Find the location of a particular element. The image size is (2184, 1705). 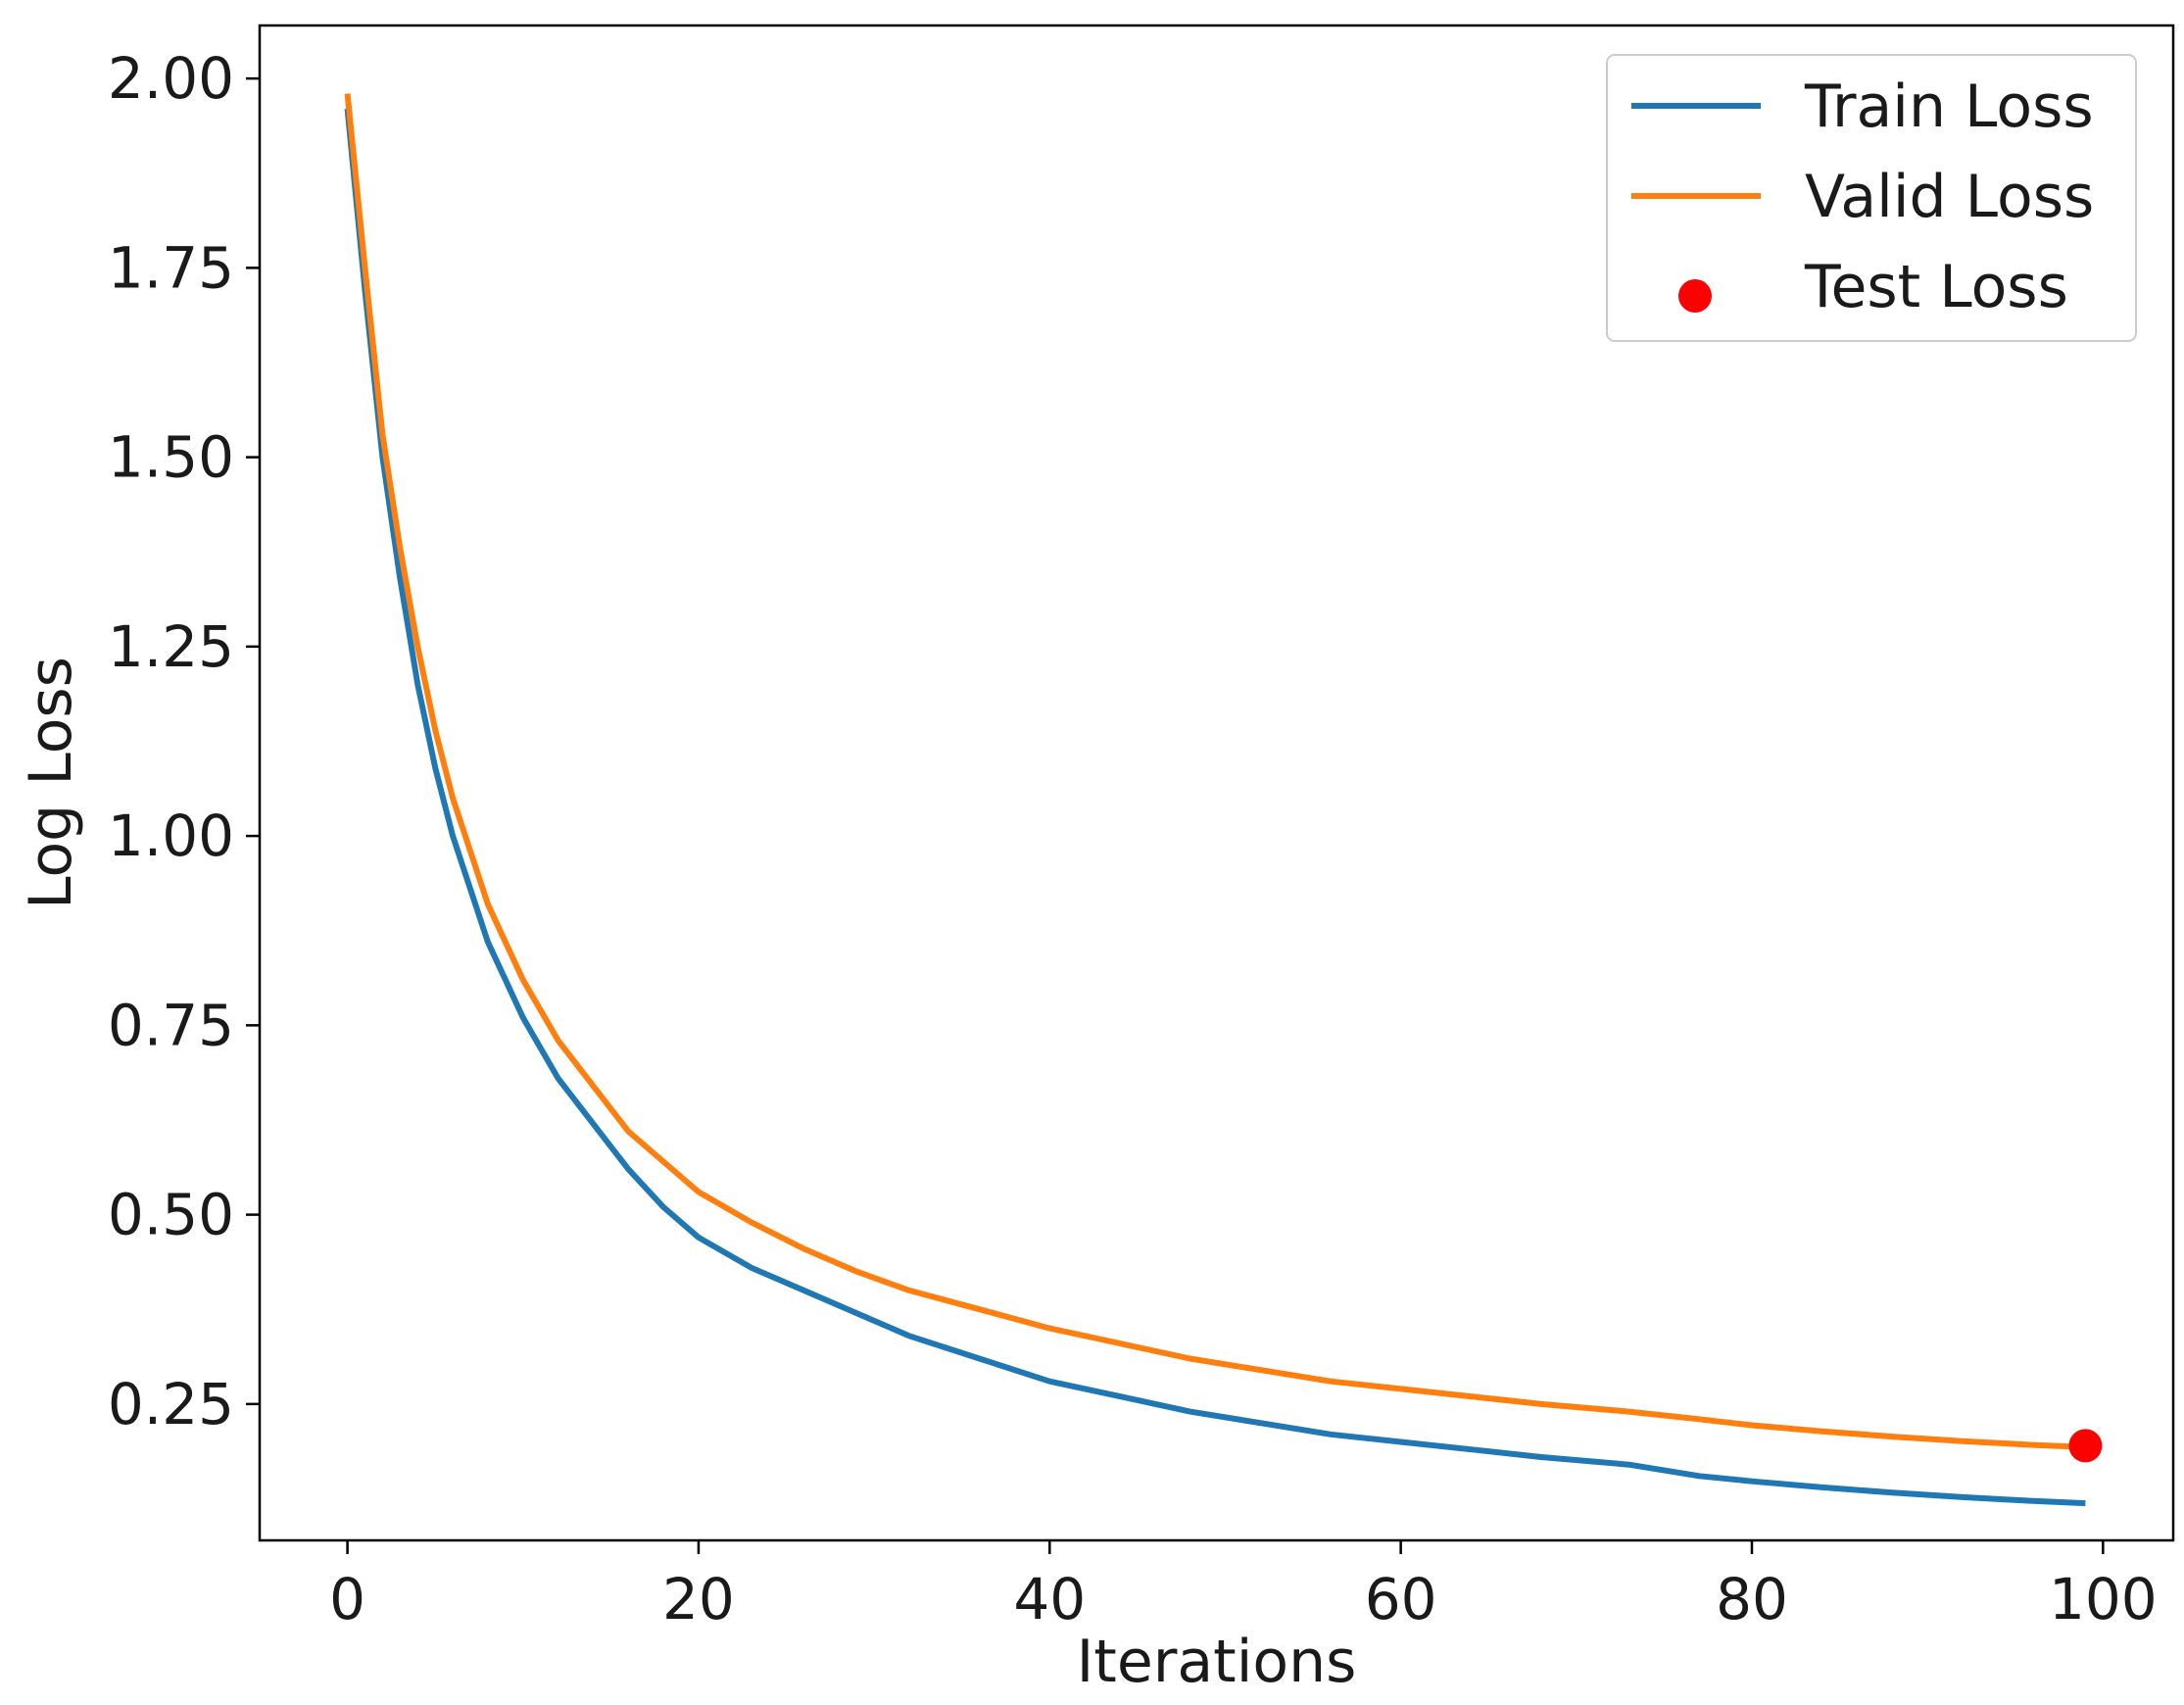

x-tick-label: 60 is located at coordinates (1401, 1599).